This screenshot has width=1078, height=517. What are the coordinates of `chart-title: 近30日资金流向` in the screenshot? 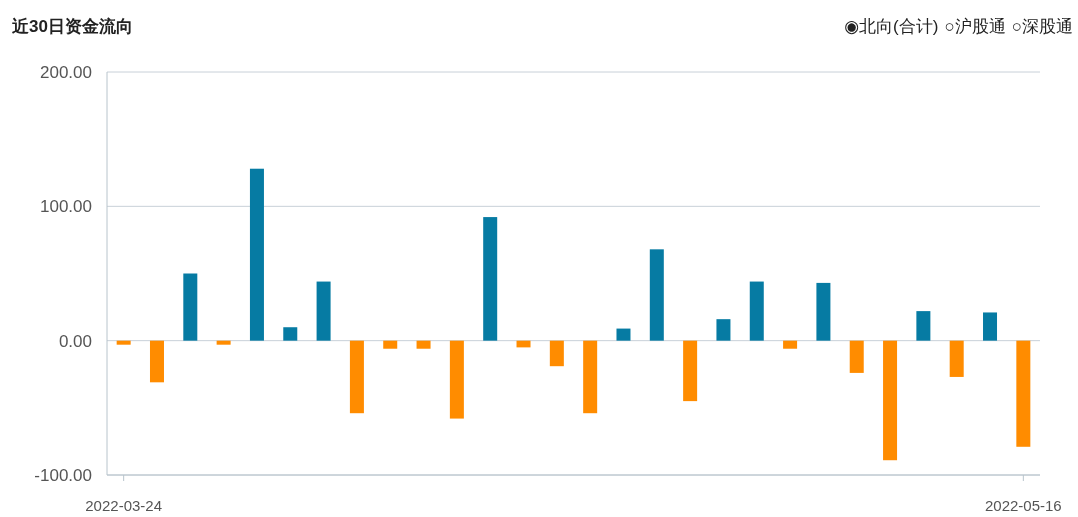 It's located at (72, 26).